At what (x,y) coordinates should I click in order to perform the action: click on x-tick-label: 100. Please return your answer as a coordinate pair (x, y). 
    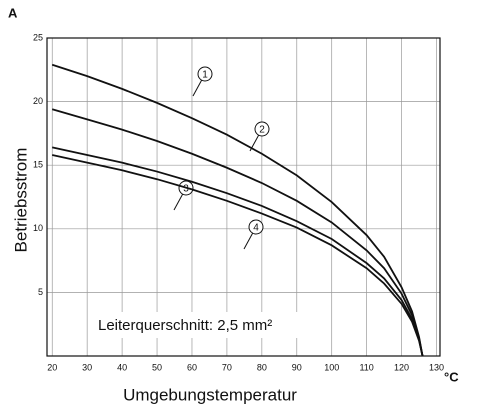
    Looking at the image, I should click on (331, 367).